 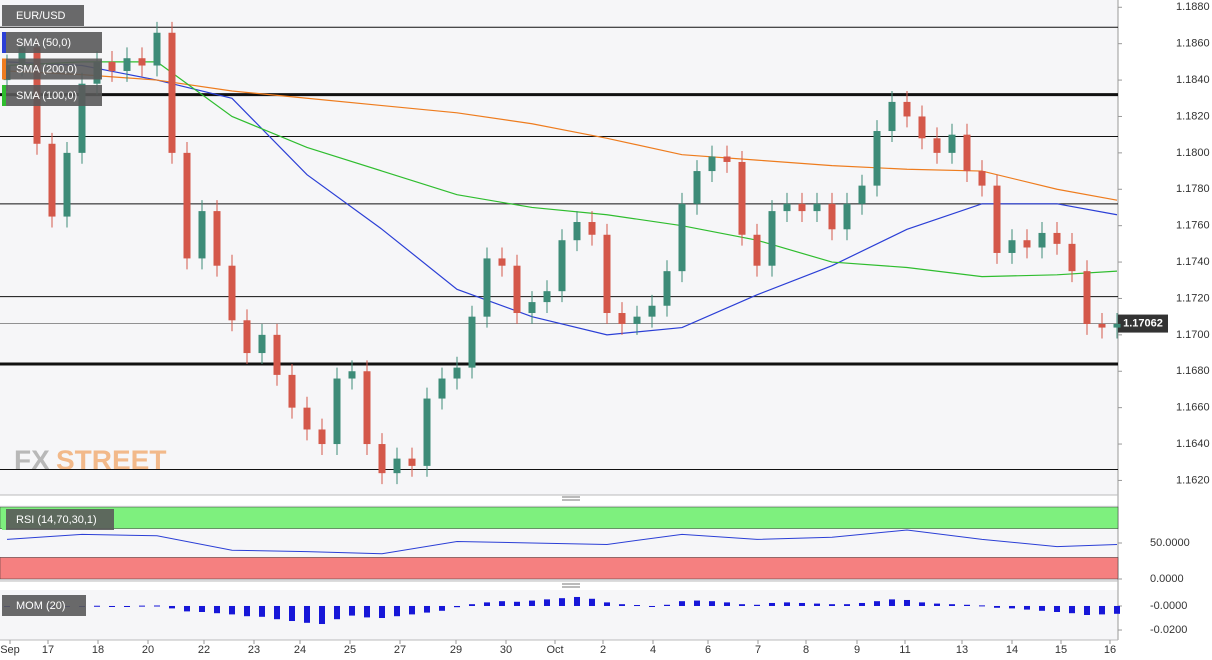 What do you see at coordinates (1061, 650) in the screenshot?
I see `x-tick-label: 15` at bounding box center [1061, 650].